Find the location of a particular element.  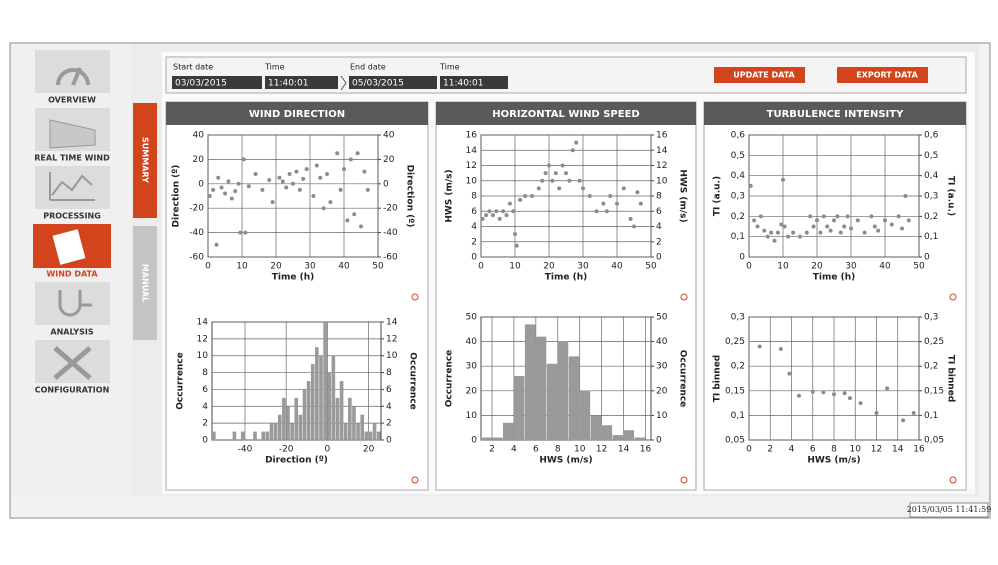

y2-tick-label: 12 is located at coordinates (391, 339).